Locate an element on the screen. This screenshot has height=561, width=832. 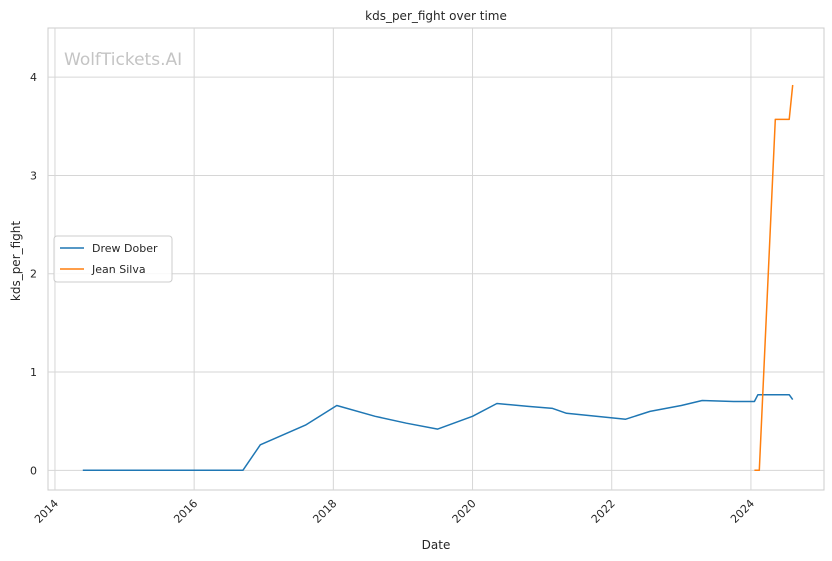
chart-title: kds_per_fight over time is located at coordinates (436, 16).